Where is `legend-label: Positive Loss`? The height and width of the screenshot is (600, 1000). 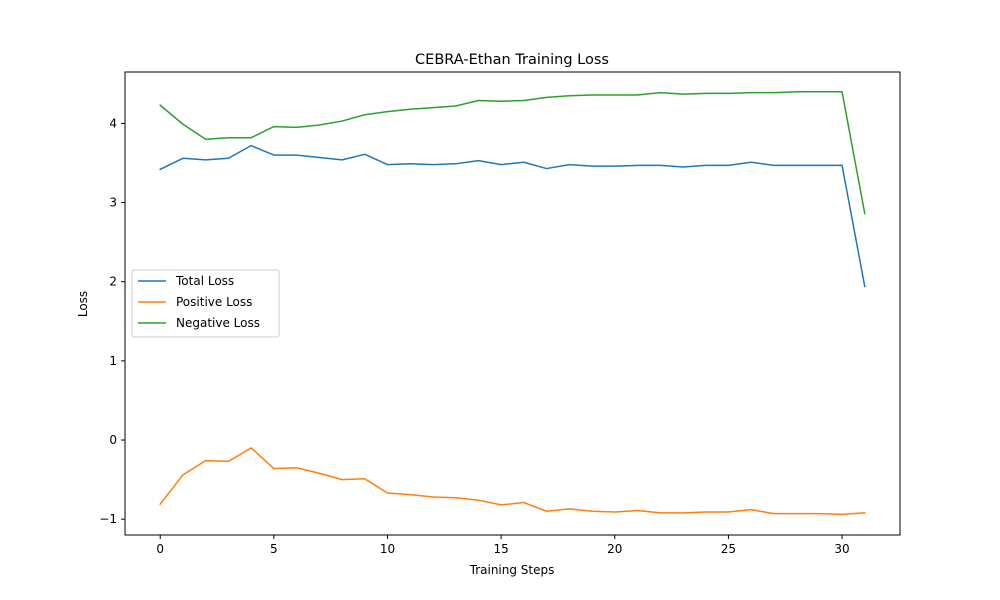
legend-label: Positive Loss is located at coordinates (214, 302).